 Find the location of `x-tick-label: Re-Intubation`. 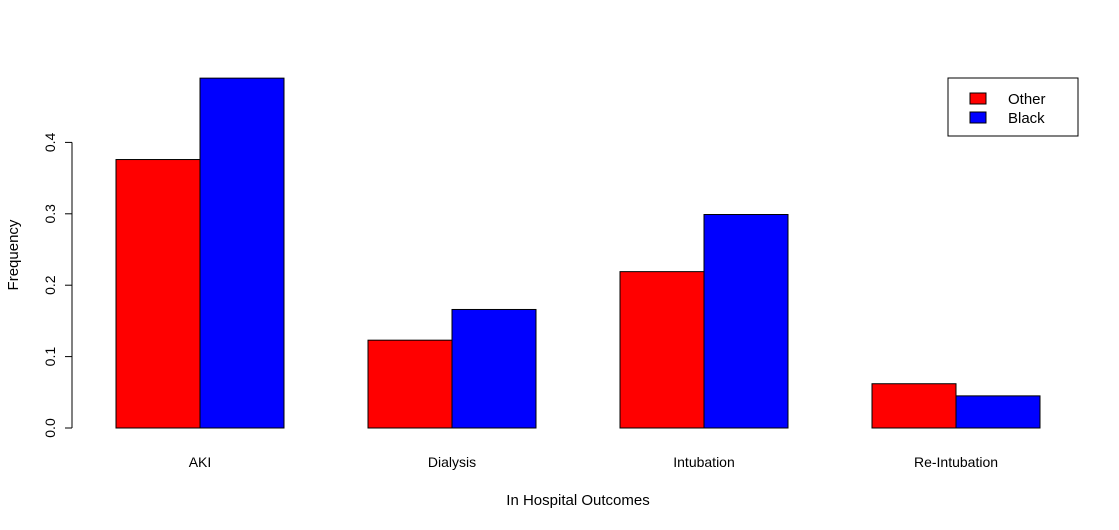

x-tick-label: Re-Intubation is located at coordinates (956, 462).